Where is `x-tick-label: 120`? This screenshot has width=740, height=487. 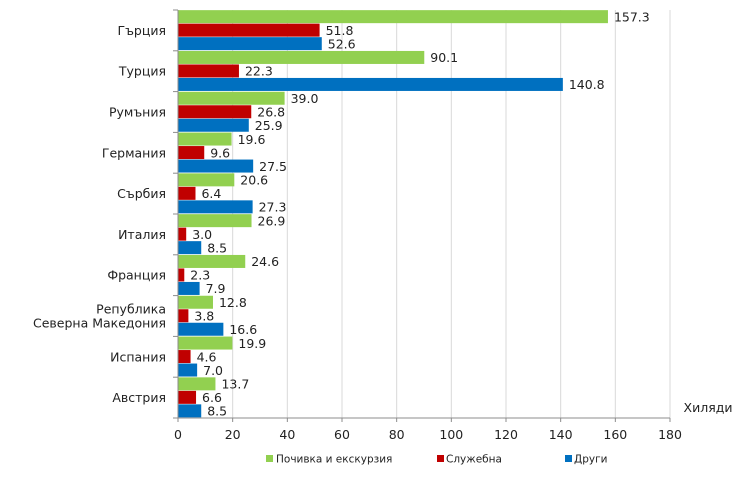 x-tick-label: 120 is located at coordinates (506, 434).